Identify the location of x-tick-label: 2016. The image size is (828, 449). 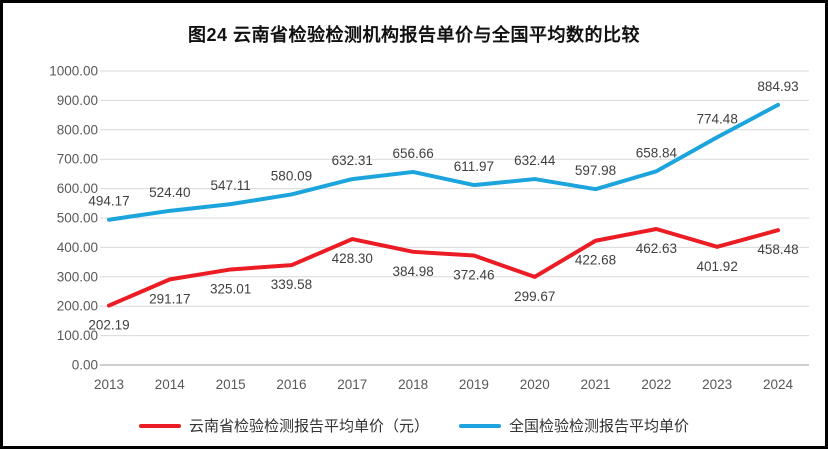
(291, 384).